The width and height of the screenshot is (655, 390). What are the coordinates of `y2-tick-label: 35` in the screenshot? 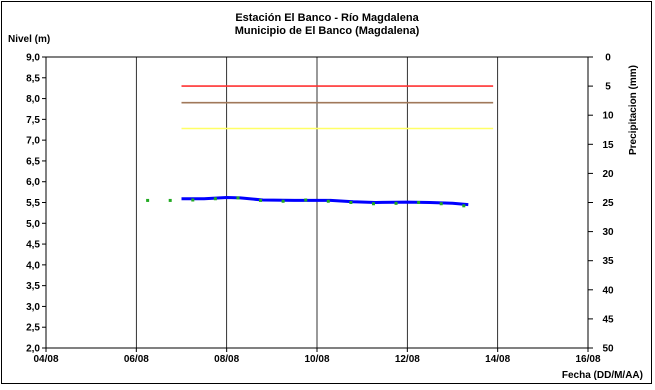 It's located at (608, 261).